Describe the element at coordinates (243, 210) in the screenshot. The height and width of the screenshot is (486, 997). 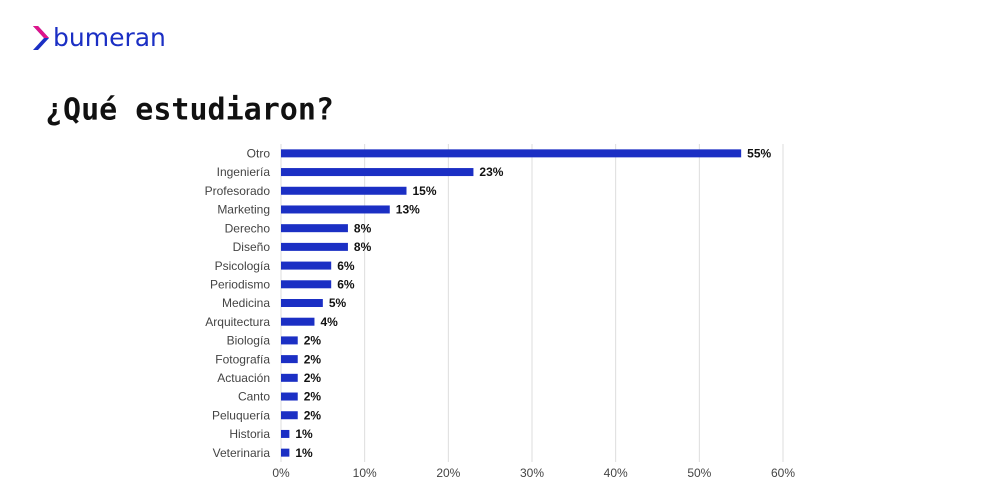
I see `y-tick-label: Marketing` at that location.